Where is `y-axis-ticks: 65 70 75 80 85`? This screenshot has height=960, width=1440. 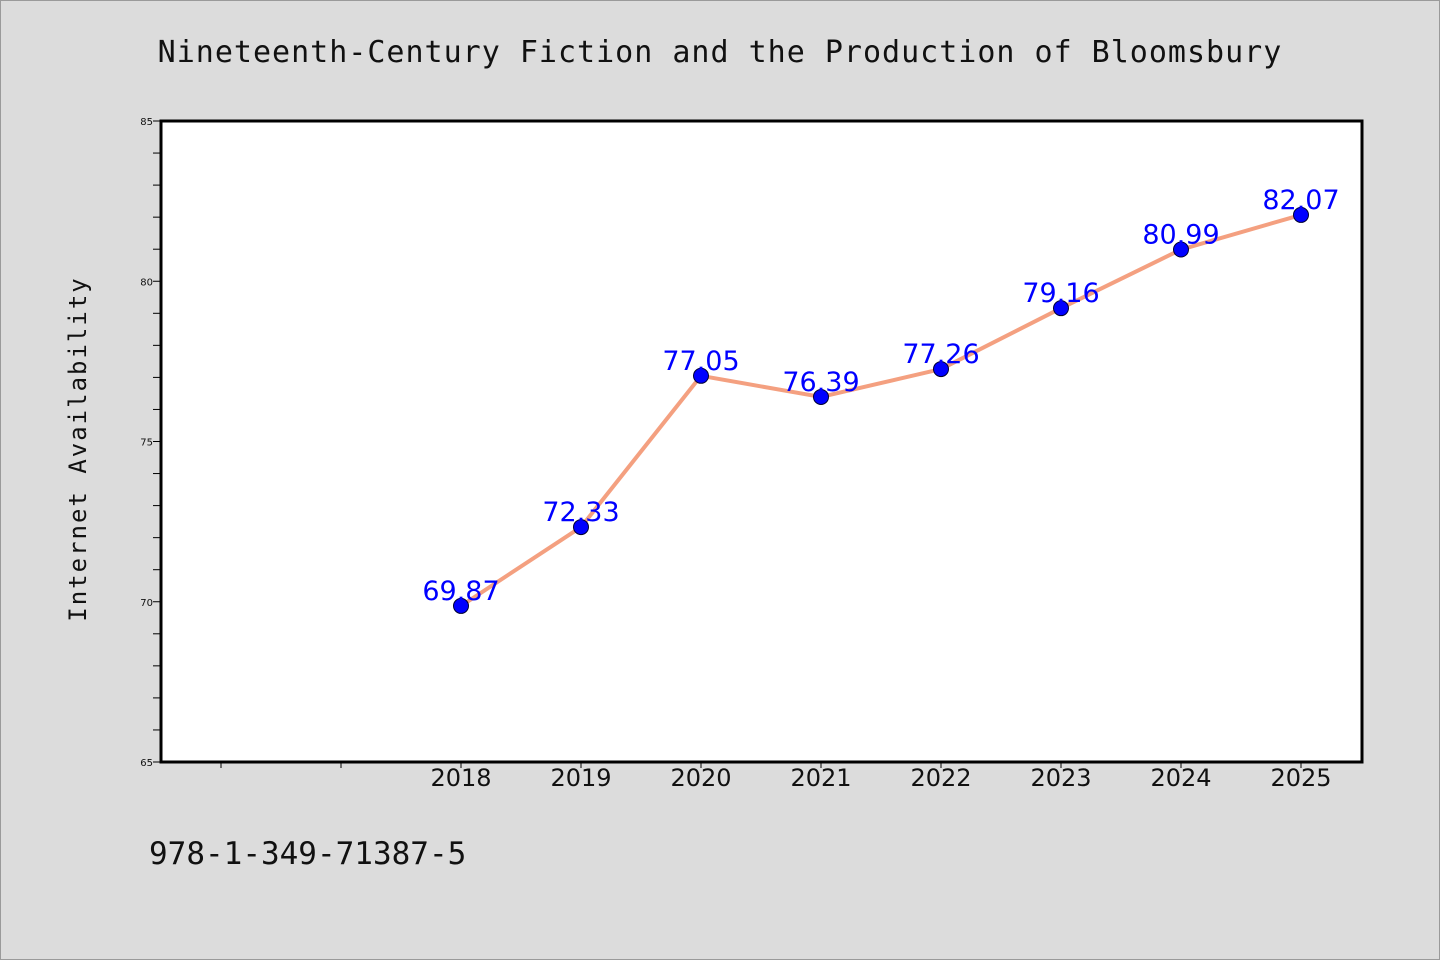
y-axis-ticks: 65 70 75 80 85 is located at coordinates (150, 443).